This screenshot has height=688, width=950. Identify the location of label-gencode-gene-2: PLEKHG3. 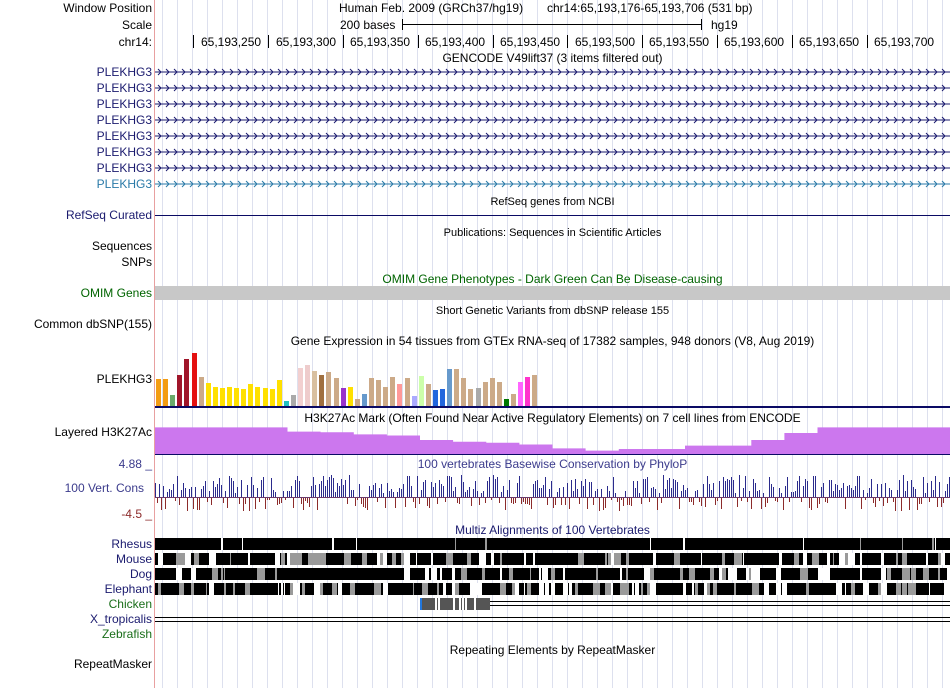
(124, 88).